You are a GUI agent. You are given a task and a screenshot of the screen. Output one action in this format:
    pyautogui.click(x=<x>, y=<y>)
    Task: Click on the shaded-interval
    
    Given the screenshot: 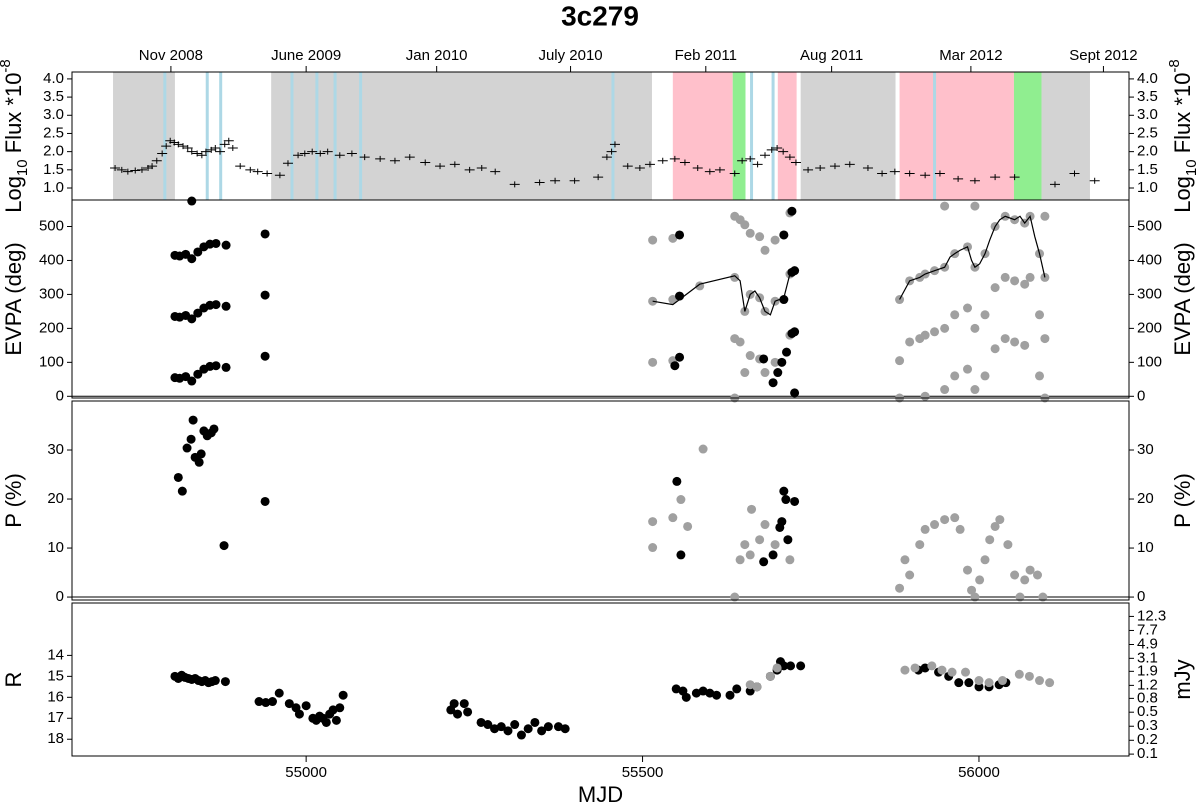 What is the action you would take?
    pyautogui.click(x=848, y=136)
    